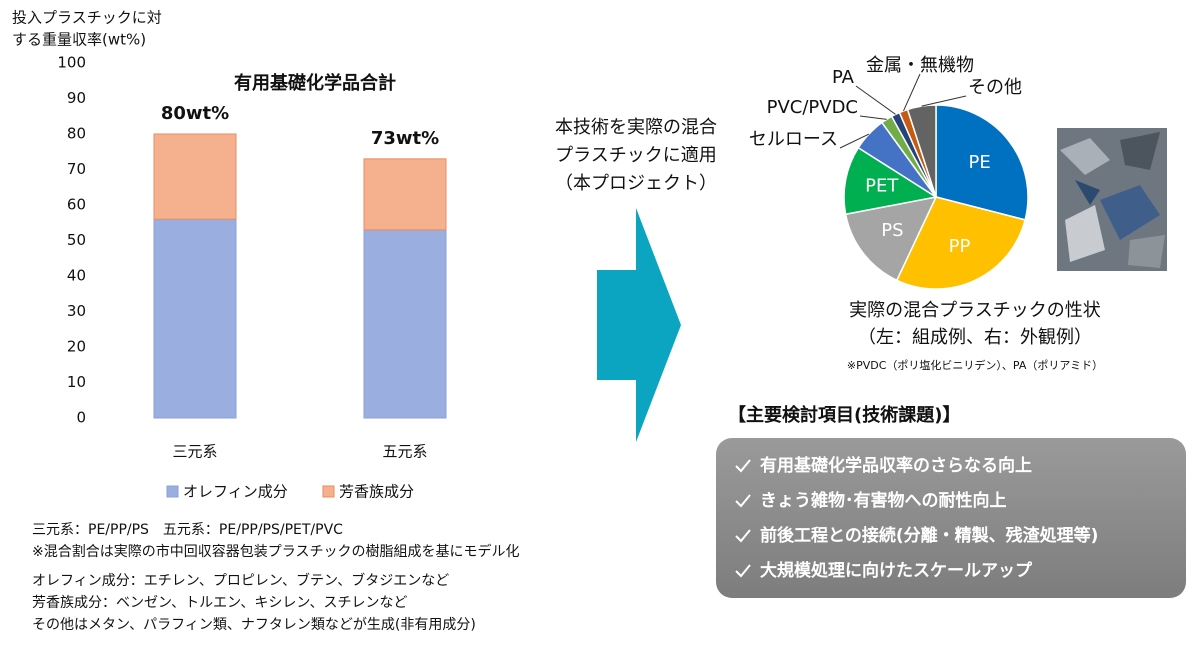  What do you see at coordinates (76, 276) in the screenshot?
I see `y-tick-label: 40` at bounding box center [76, 276].